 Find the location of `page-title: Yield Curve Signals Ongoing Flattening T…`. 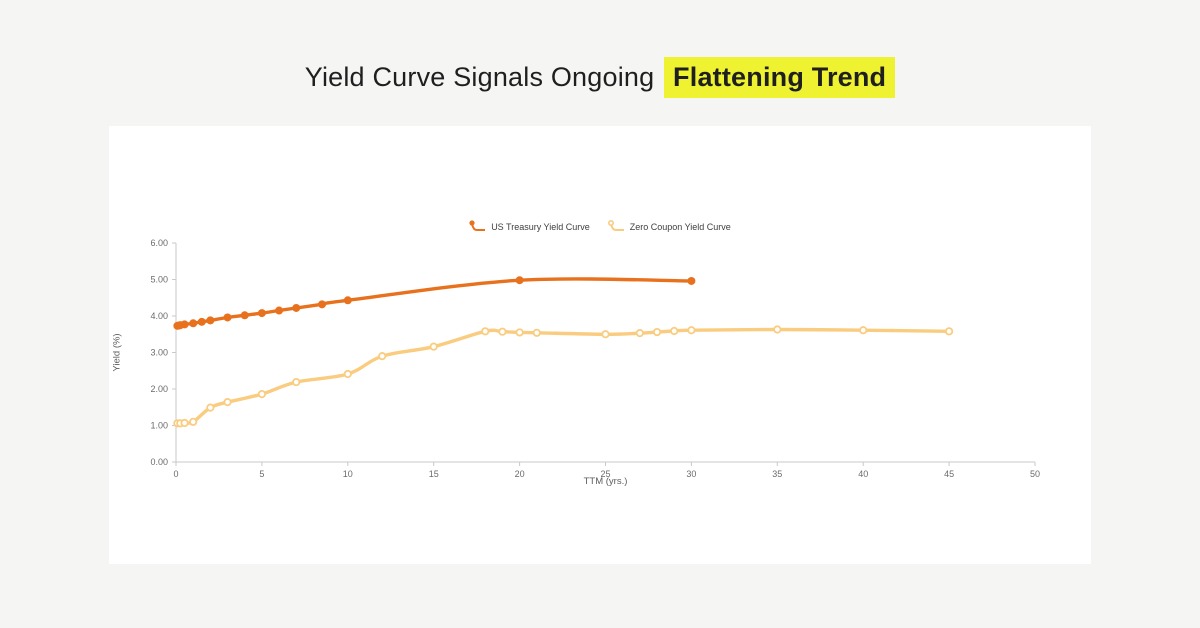

page-title: Yield Curve Signals Ongoing Flattening T… is located at coordinates (600, 77).